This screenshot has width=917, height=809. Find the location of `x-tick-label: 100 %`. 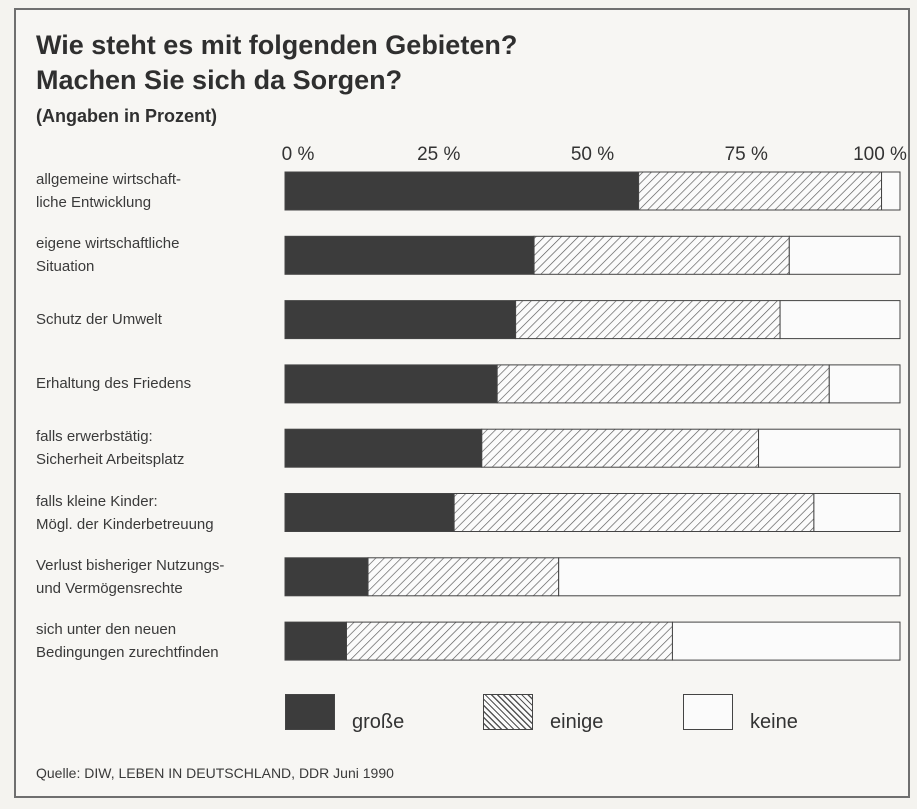

x-tick-label: 100 % is located at coordinates (880, 154).